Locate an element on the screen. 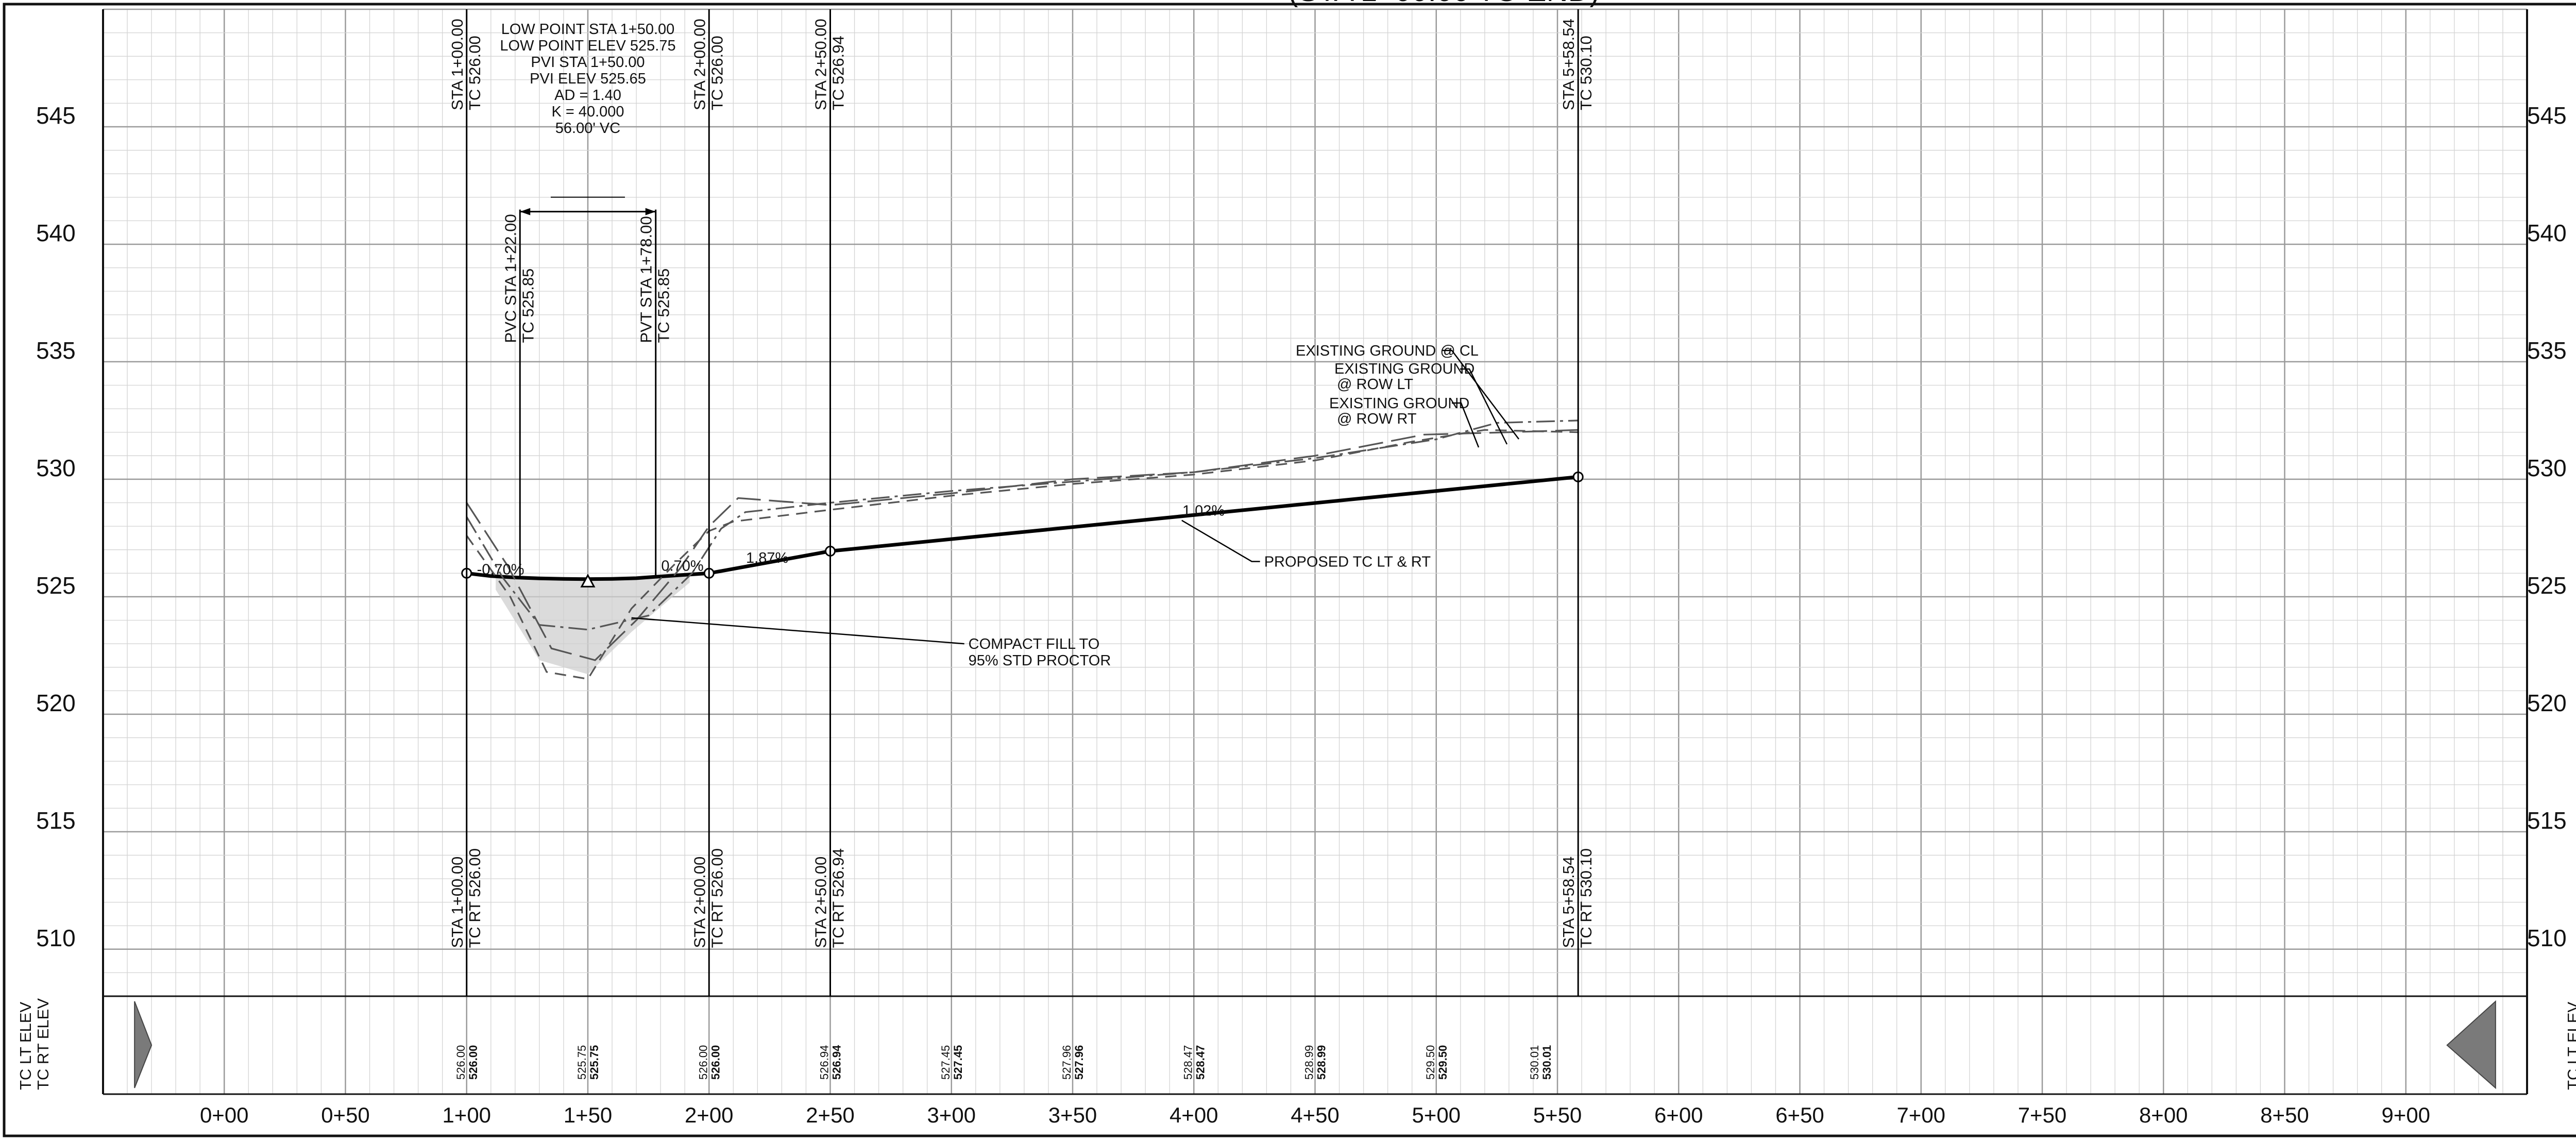 This screenshot has height=1140, width=2576. elev-cell: 527.45 527.45 is located at coordinates (951, 1062).